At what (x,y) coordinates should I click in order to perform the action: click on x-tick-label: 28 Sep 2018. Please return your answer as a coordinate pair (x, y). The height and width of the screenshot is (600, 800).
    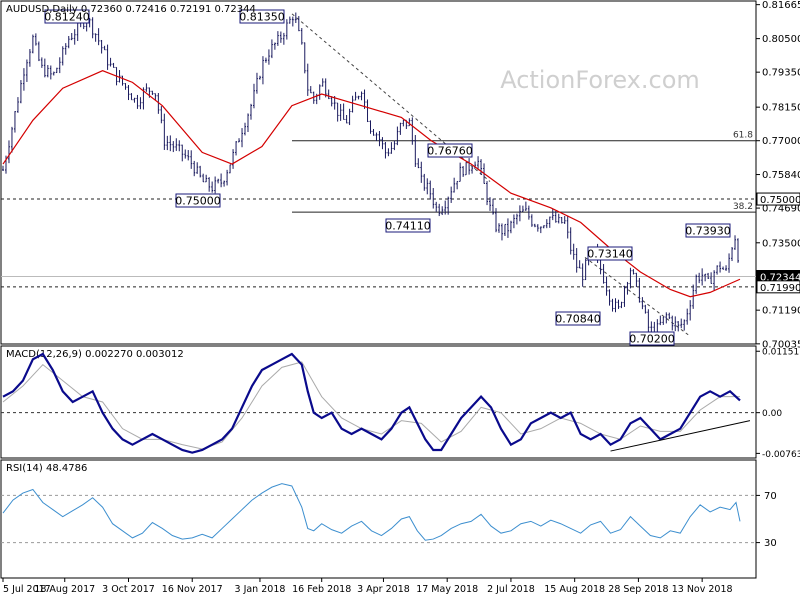
    Looking at the image, I should click on (638, 589).